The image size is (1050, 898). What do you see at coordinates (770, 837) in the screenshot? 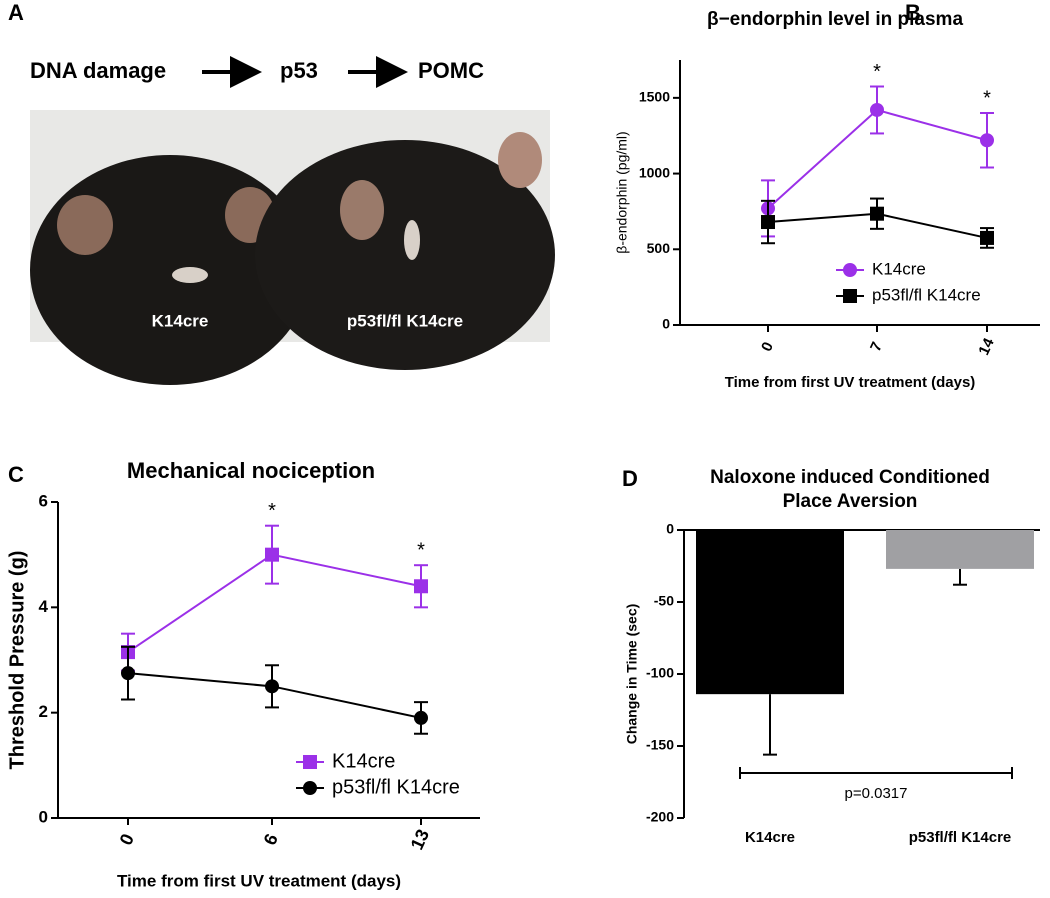
I see `x-tick-label: K14cre` at bounding box center [770, 837].